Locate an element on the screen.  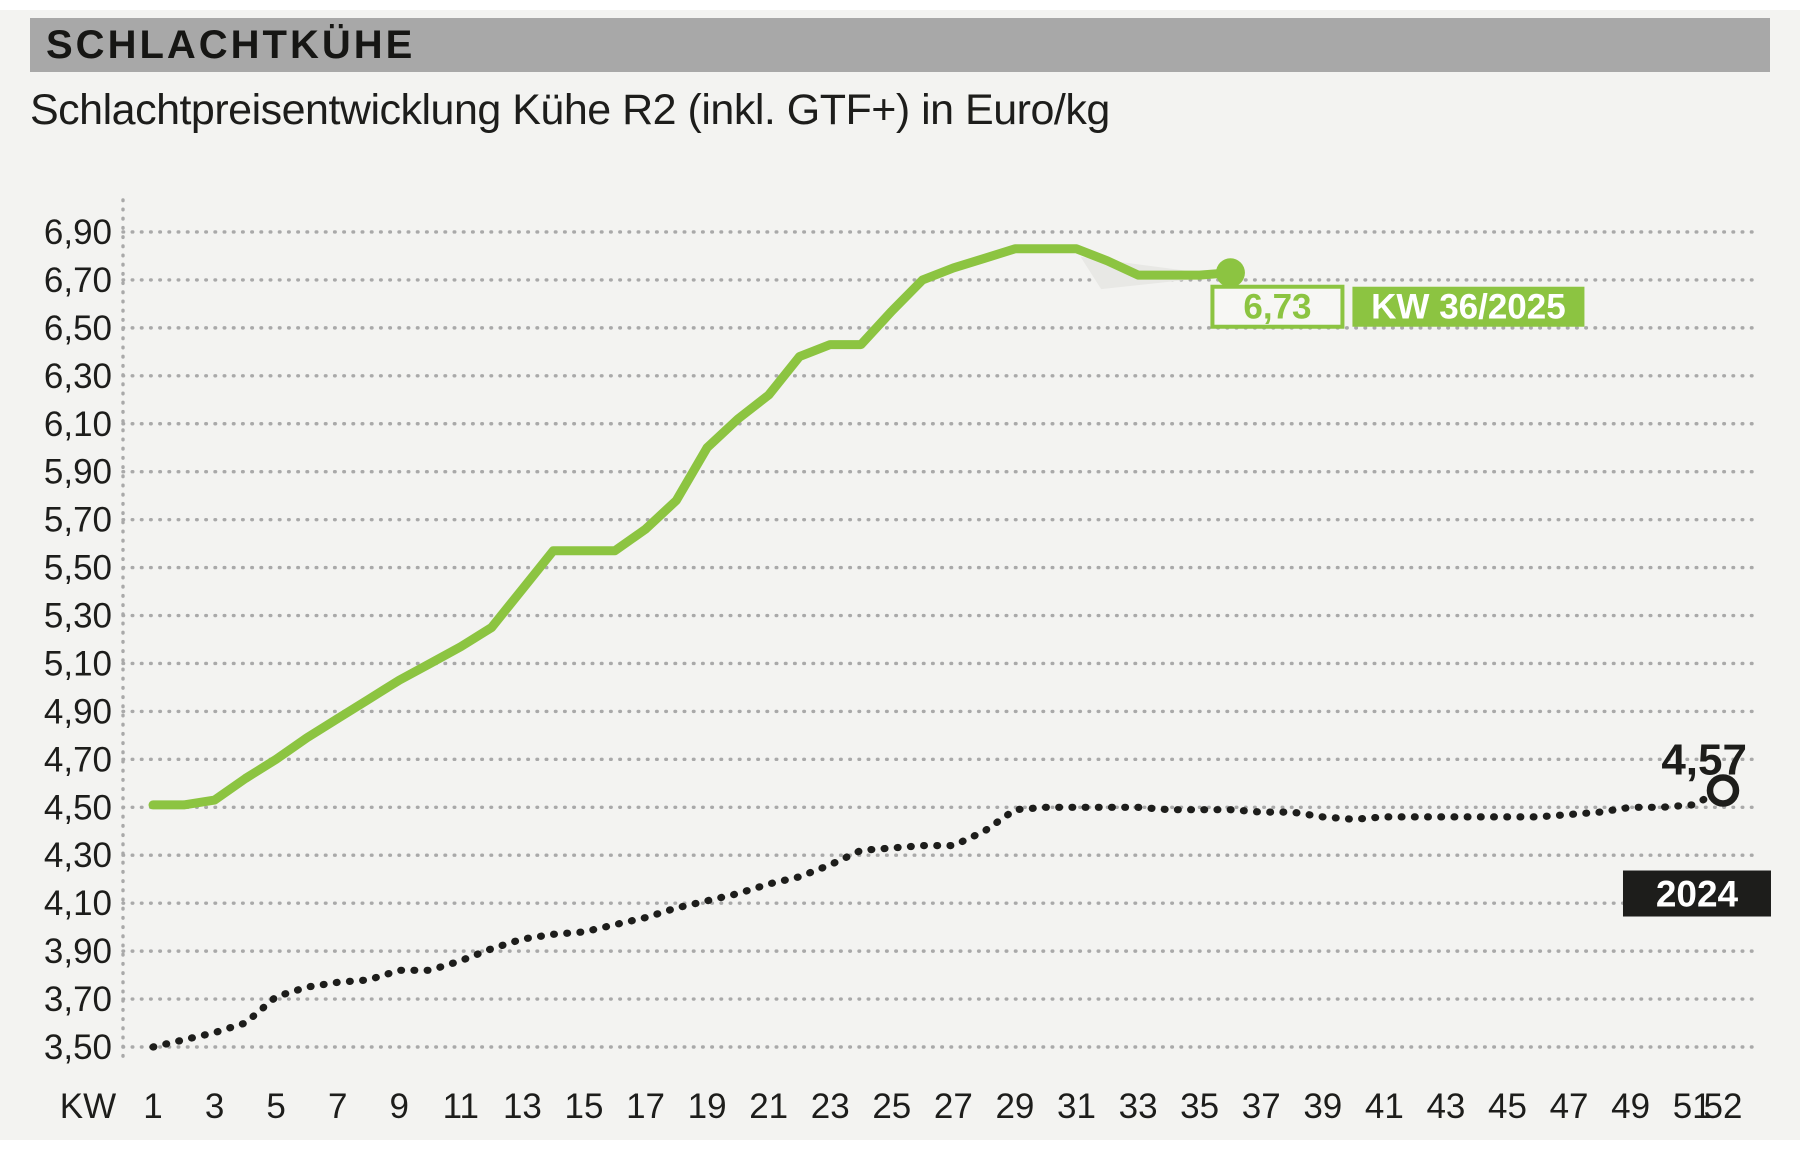
x-axis-label: 9 is located at coordinates (399, 1106).